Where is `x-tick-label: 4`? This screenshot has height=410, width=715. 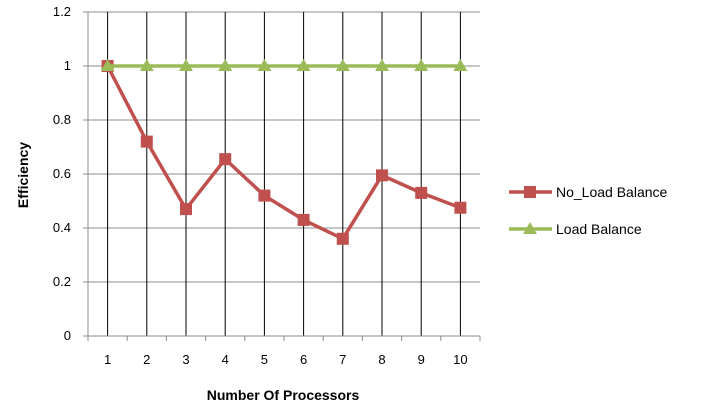 x-tick-label: 4 is located at coordinates (225, 359).